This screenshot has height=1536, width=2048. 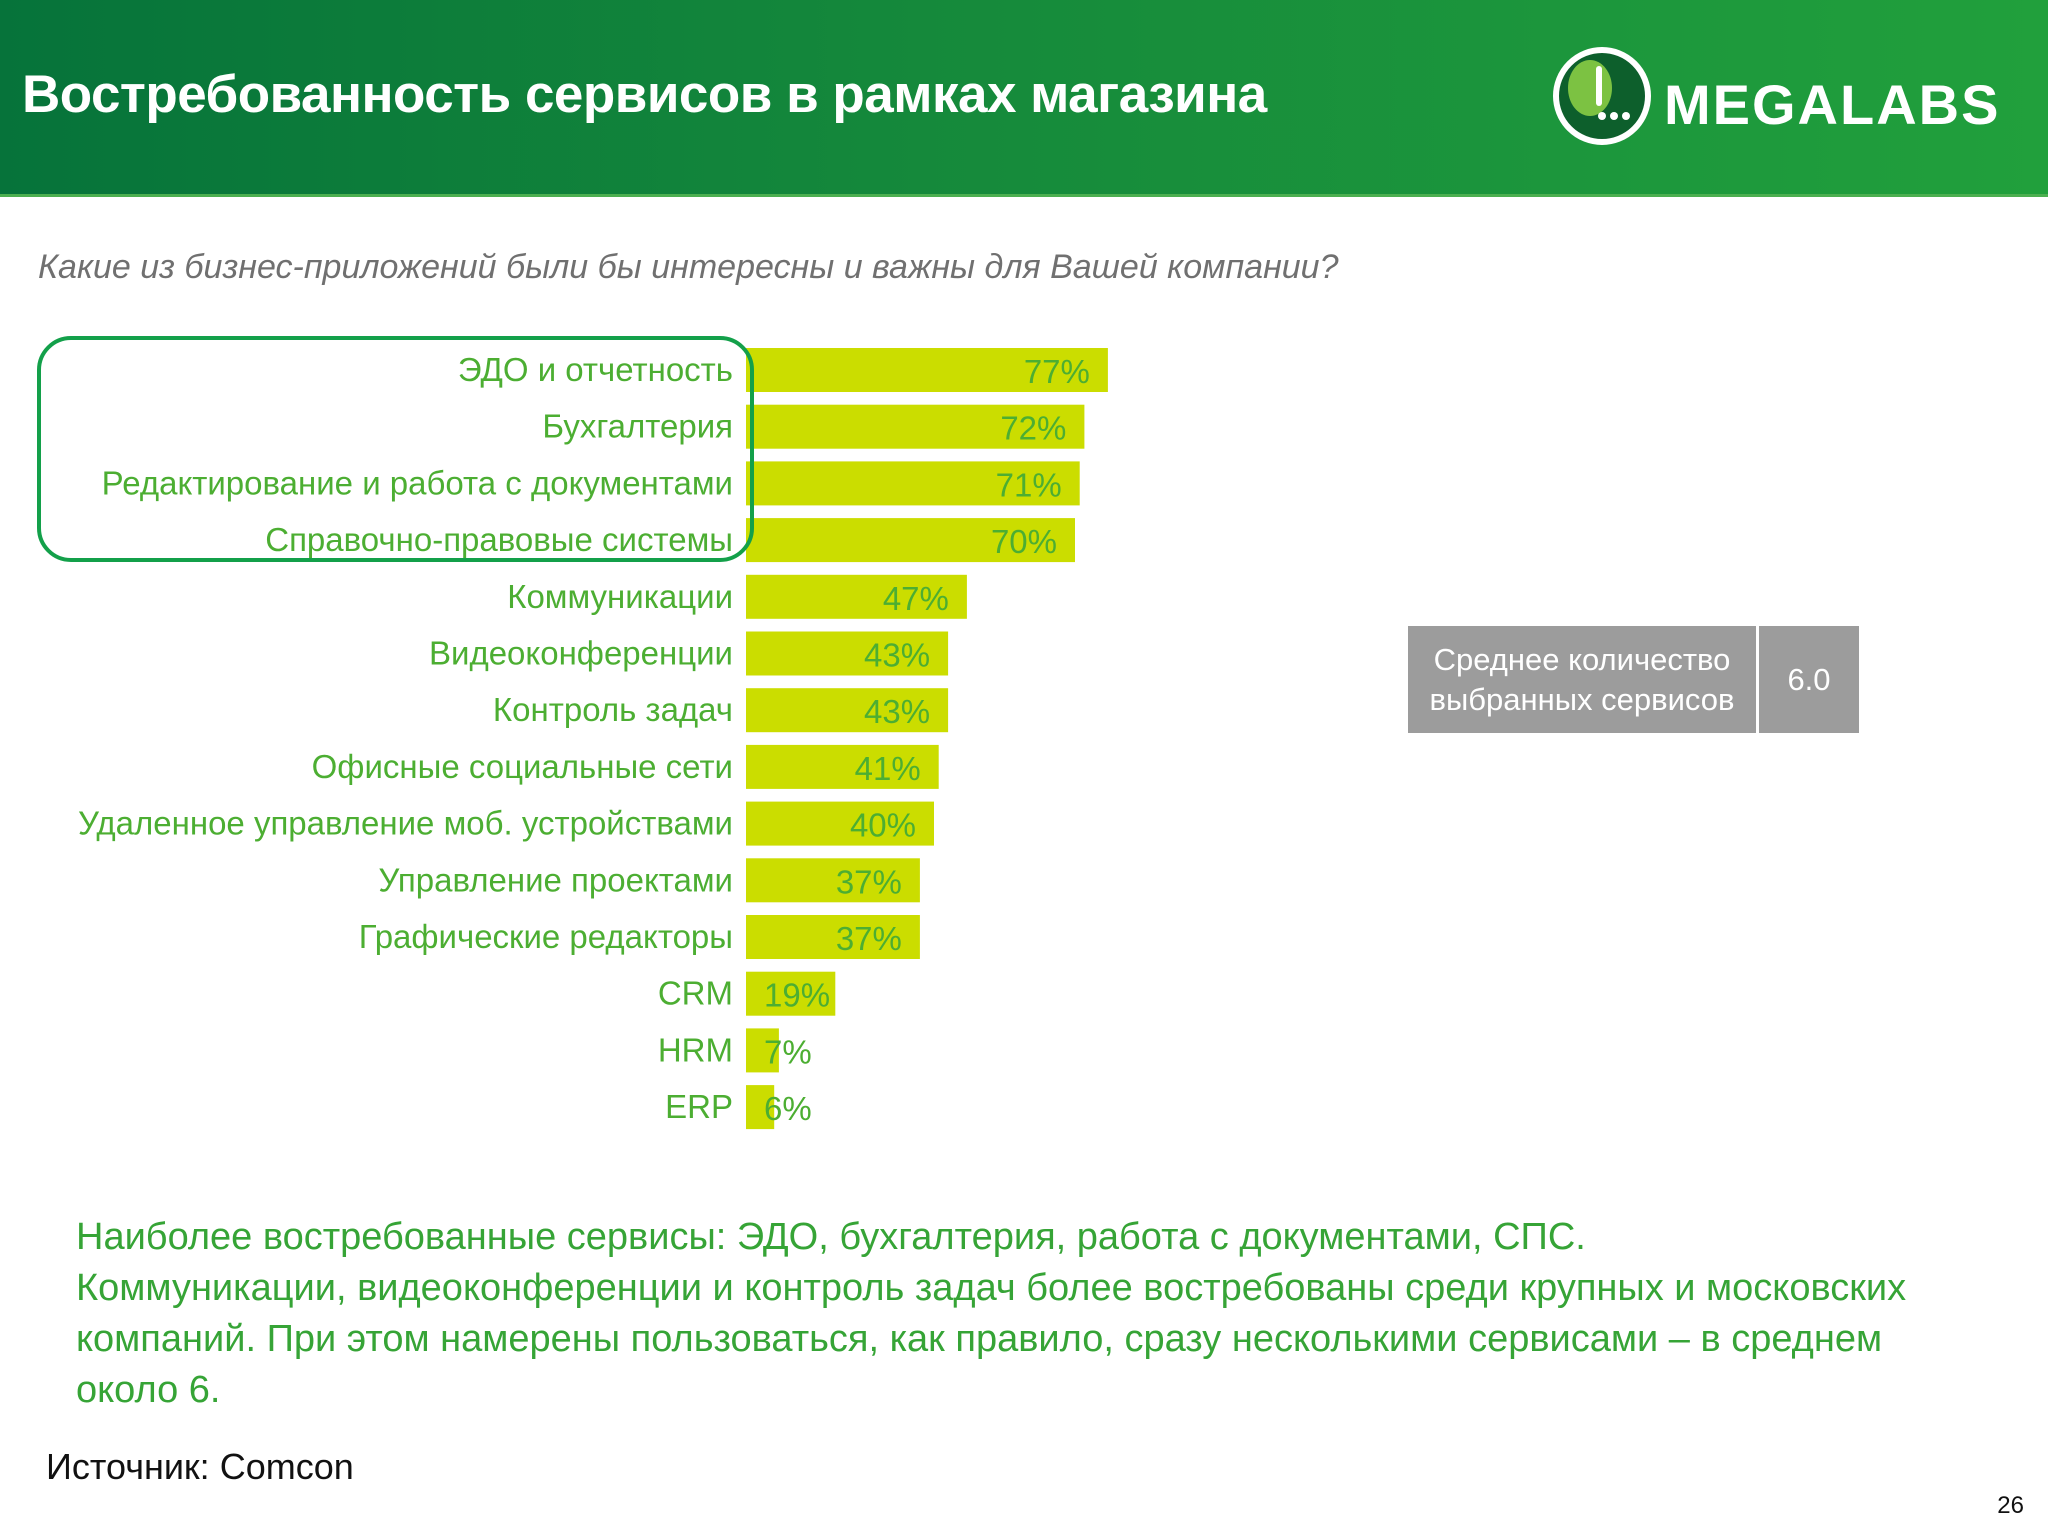 I want to click on value-label-12: 19%, so click(x=797, y=995).